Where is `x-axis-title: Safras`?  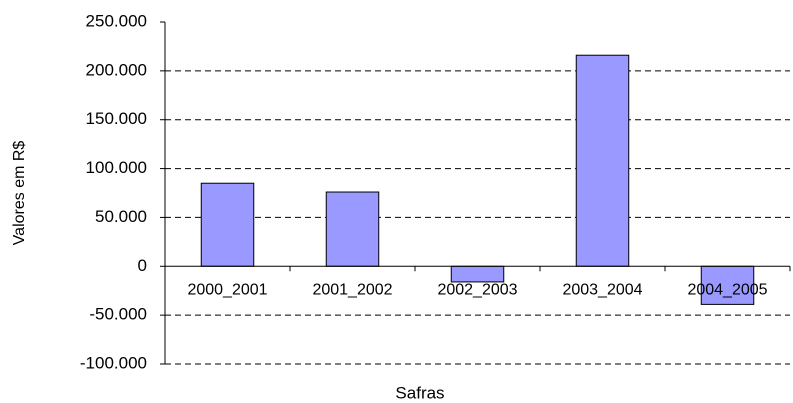
x-axis-title: Safras is located at coordinates (419, 392).